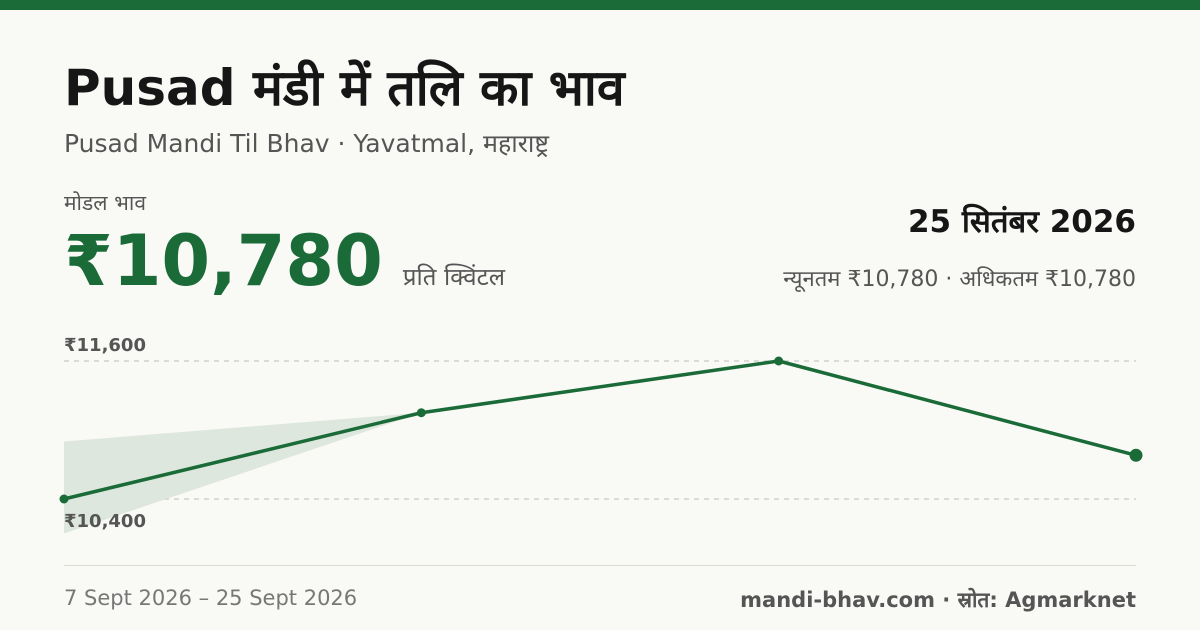 This screenshot has width=1200, height=630. What do you see at coordinates (938, 600) in the screenshot?
I see `source-credit: mandi-bhav.com · स्रोत: Agmarknet` at bounding box center [938, 600].